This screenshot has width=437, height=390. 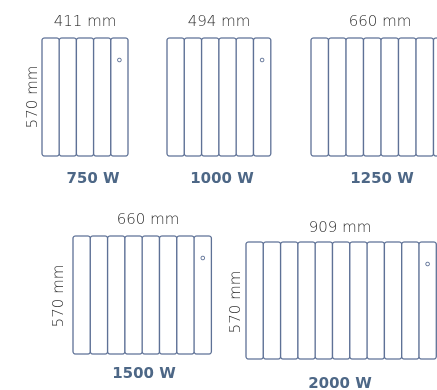 I want to click on radiator-1000w: 494 mm 1000 W, so click(x=219, y=99).